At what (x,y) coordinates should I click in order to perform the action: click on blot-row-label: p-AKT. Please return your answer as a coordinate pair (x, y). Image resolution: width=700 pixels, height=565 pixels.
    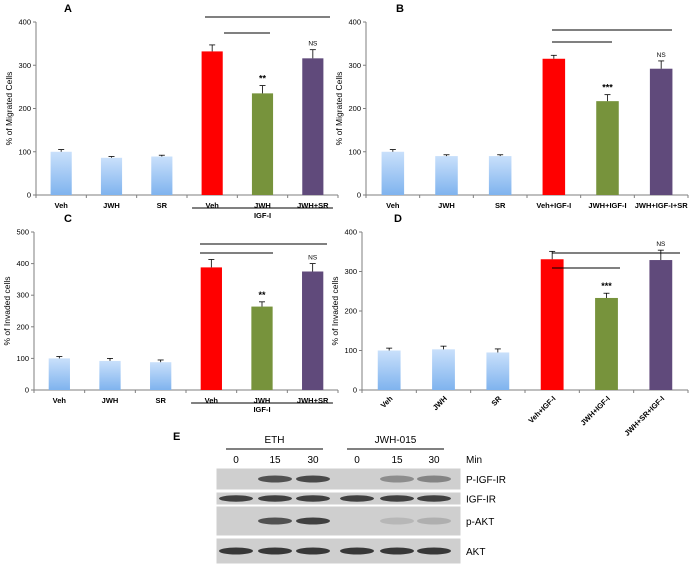
    Looking at the image, I should click on (480, 522).